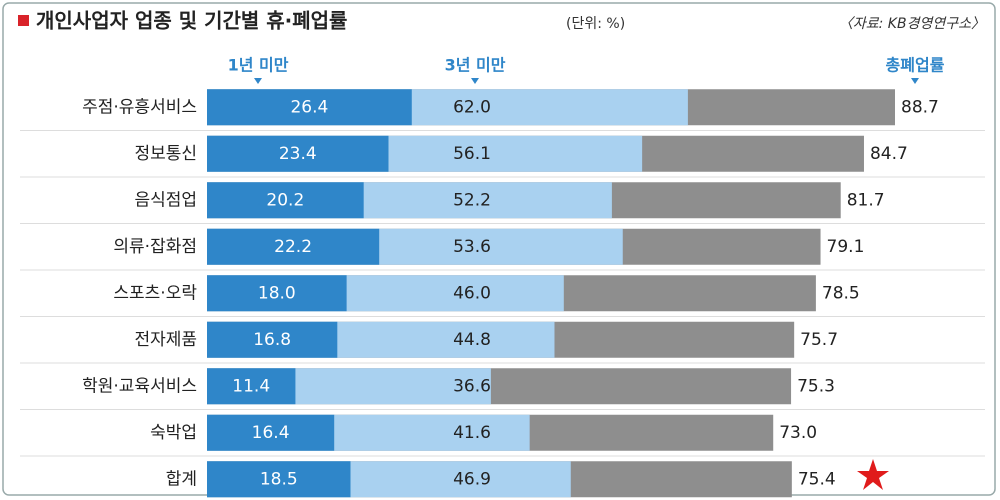 This screenshot has width=1000, height=500. I want to click on value-label: 53.6, so click(472, 247).